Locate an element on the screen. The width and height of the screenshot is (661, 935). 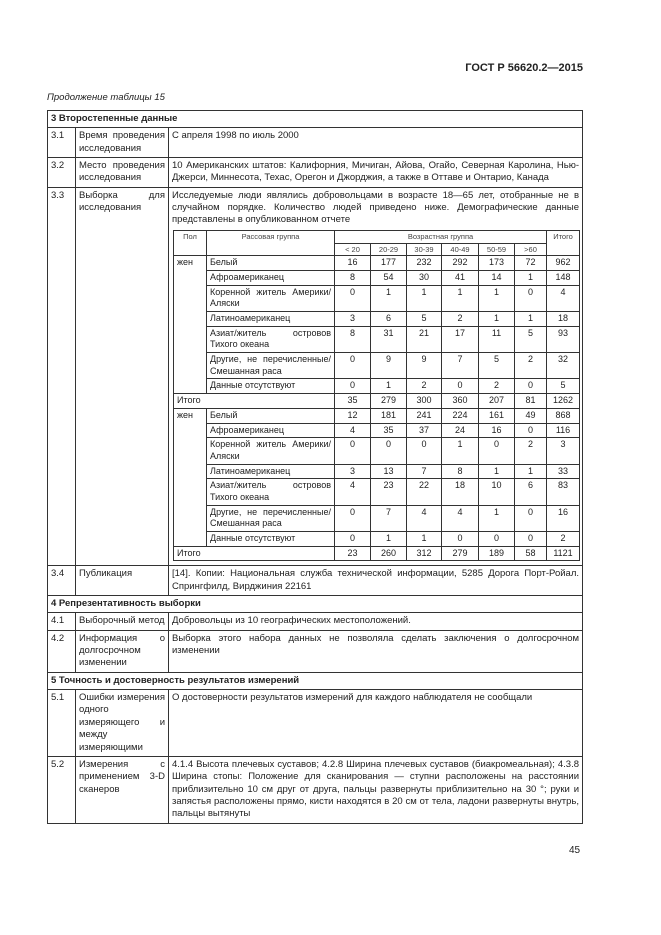
group: Коренной житель Америки/Аляски is located at coordinates (270, 298).